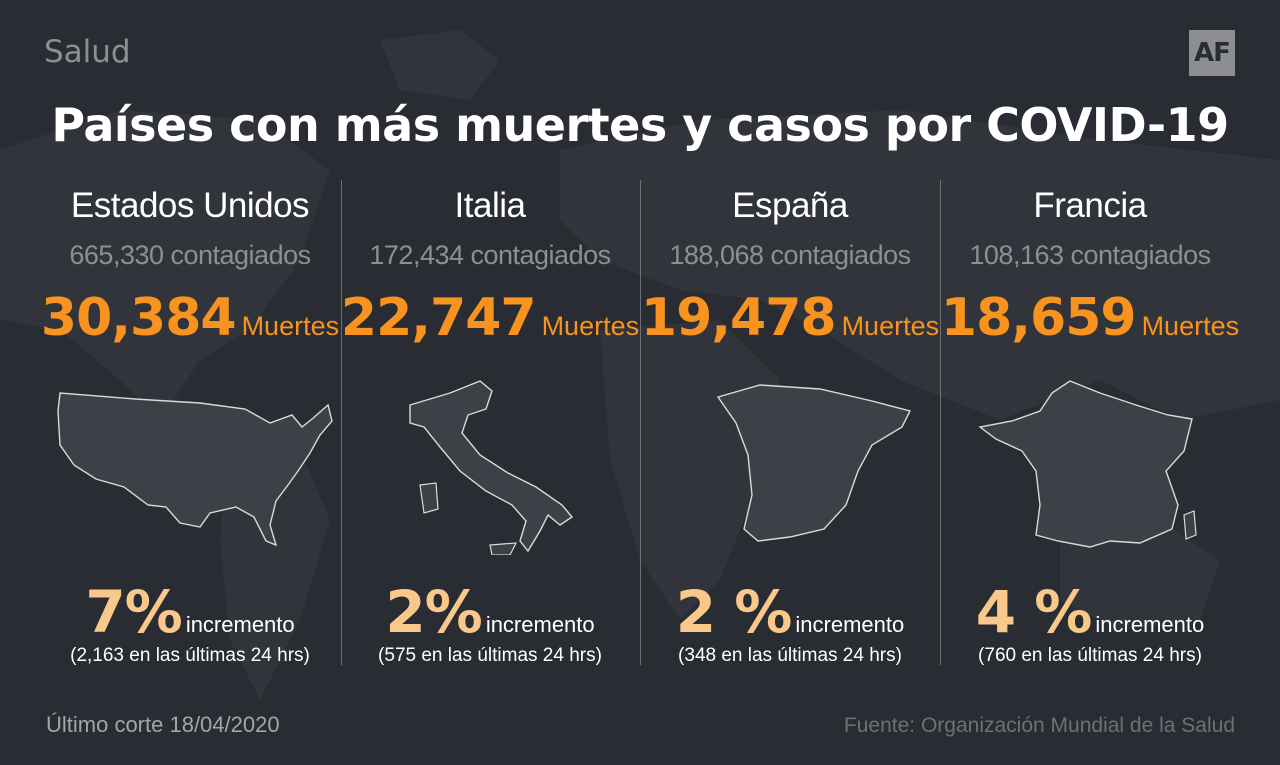  What do you see at coordinates (1090, 255) in the screenshot?
I see `cases-count: 108,163 contagiados` at bounding box center [1090, 255].